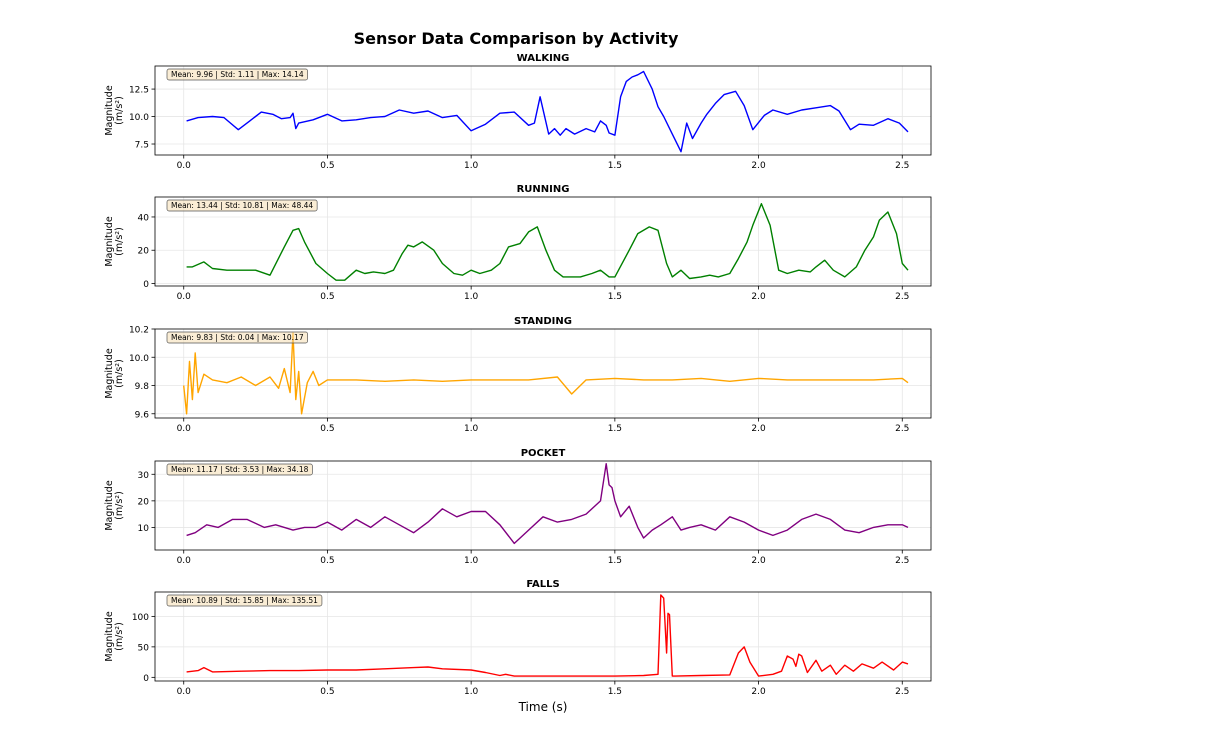 The width and height of the screenshot is (1214, 734). What do you see at coordinates (142, 387) in the screenshot?
I see `y-tick-label: 9.8` at bounding box center [142, 387].